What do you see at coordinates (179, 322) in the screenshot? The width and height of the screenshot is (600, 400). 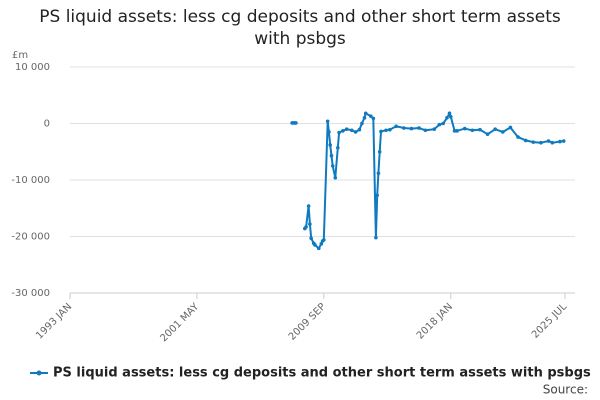 I see `x-tick-label: 2001 MAY` at bounding box center [179, 322].